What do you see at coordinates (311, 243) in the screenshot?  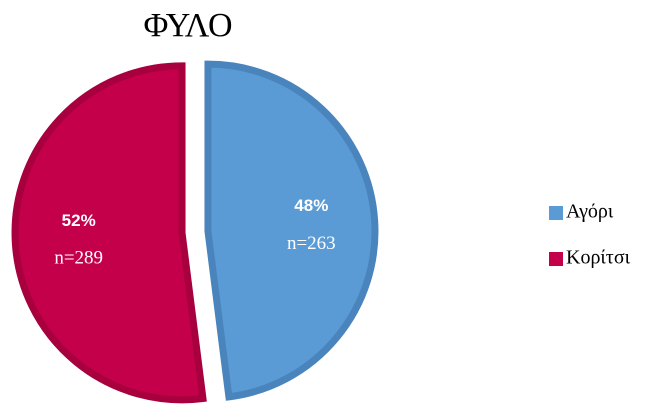 I see `count-label: n=263` at bounding box center [311, 243].